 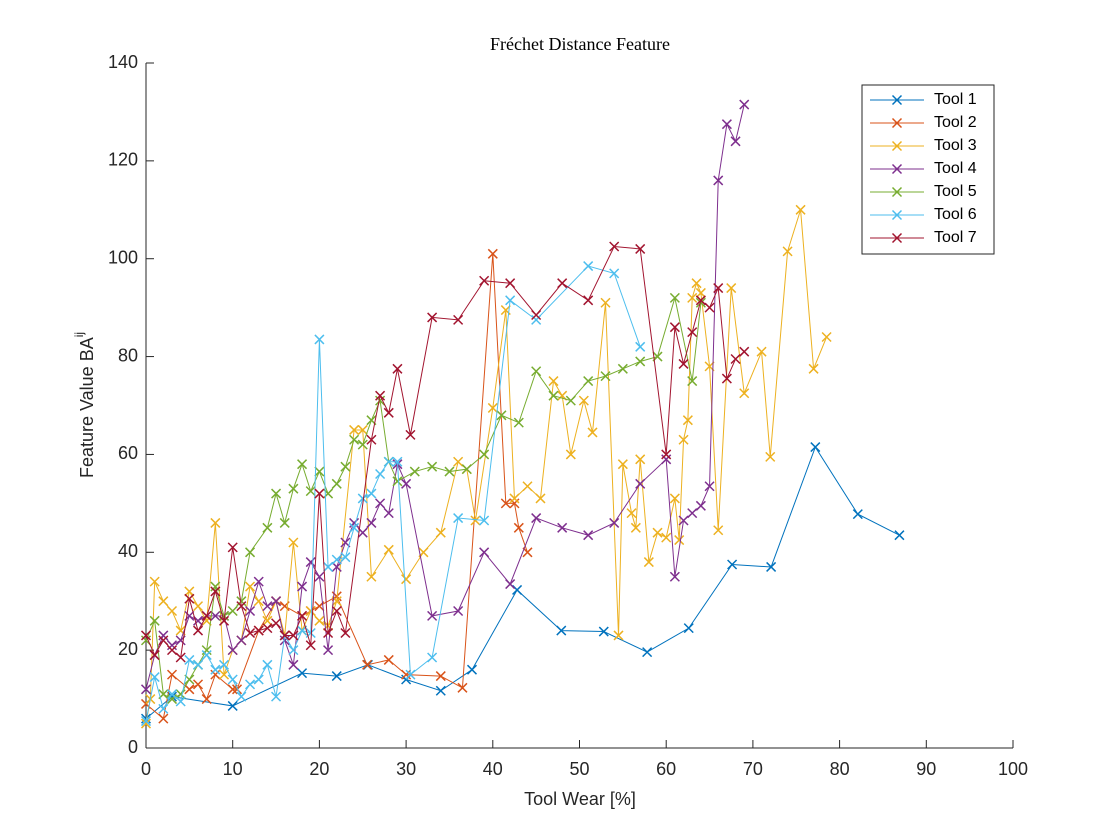 What do you see at coordinates (955, 99) in the screenshot?
I see `legend-label: Tool 1` at bounding box center [955, 99].